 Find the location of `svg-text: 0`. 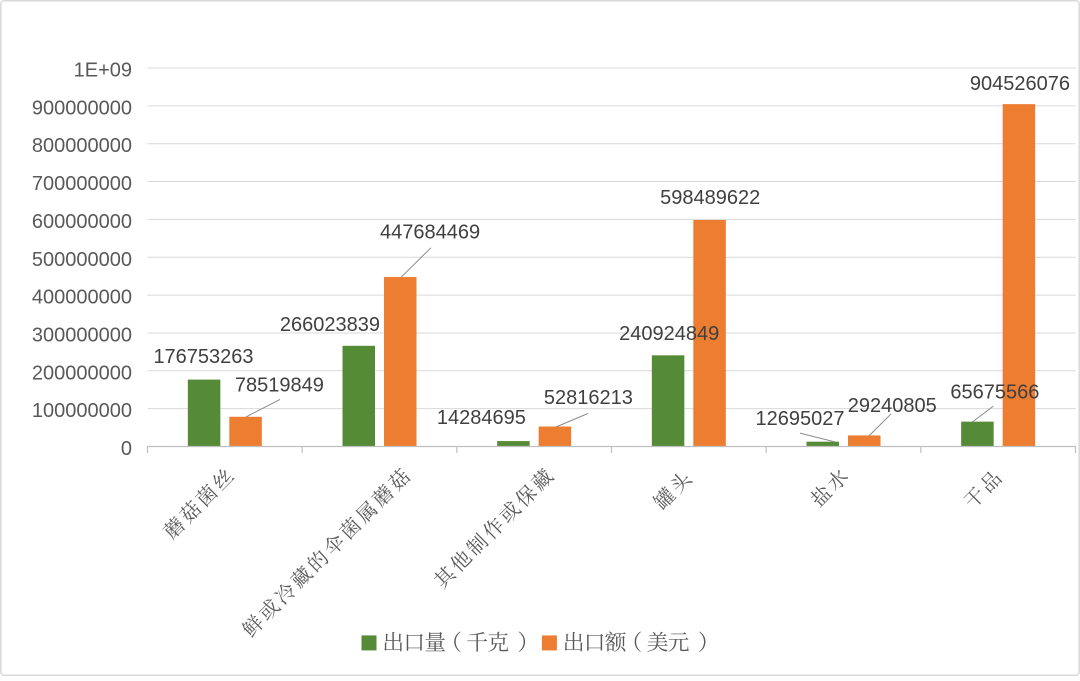

svg-text: 0 is located at coordinates (126, 449).